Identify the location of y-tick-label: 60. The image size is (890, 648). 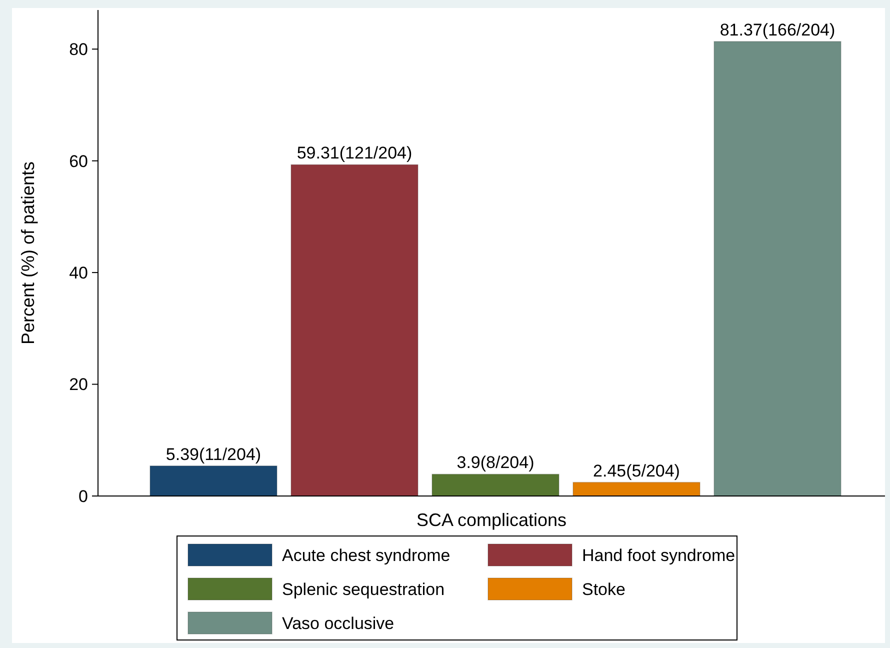
(78, 161).